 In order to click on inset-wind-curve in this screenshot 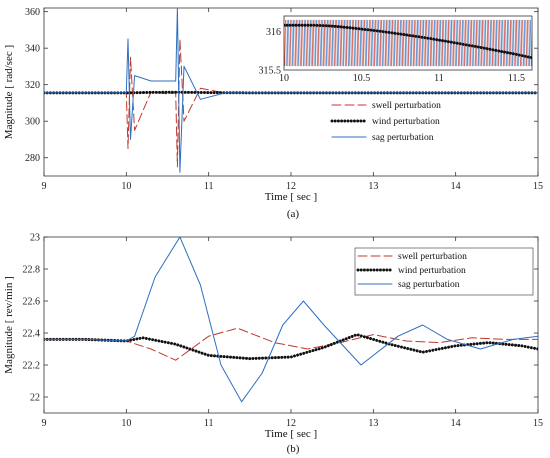, I will do `click(408, 41)`.